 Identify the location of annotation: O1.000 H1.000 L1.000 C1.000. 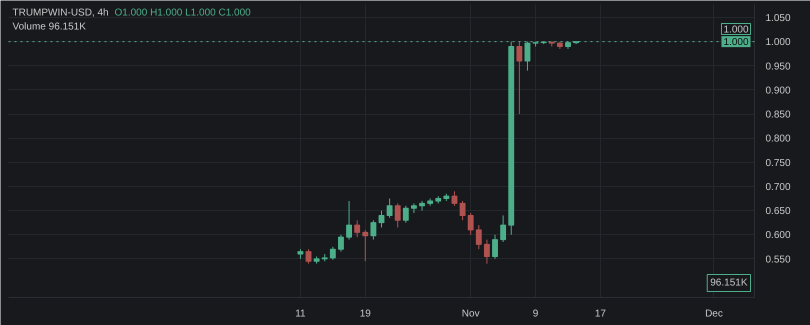
(183, 13).